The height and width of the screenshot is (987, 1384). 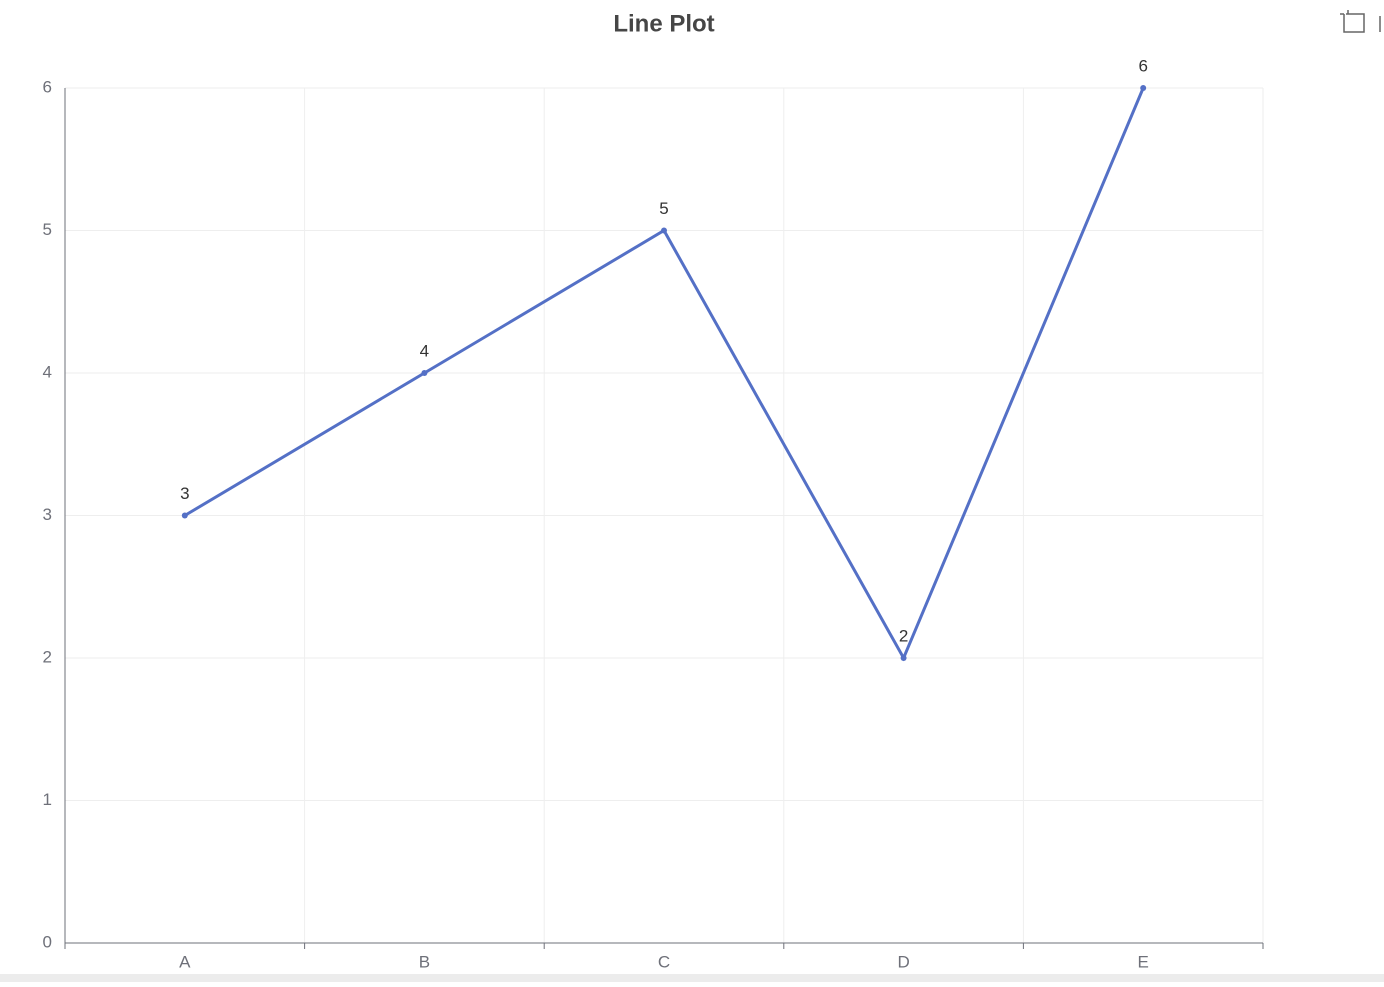 I want to click on x-tick-label: E, so click(x=1143, y=961).